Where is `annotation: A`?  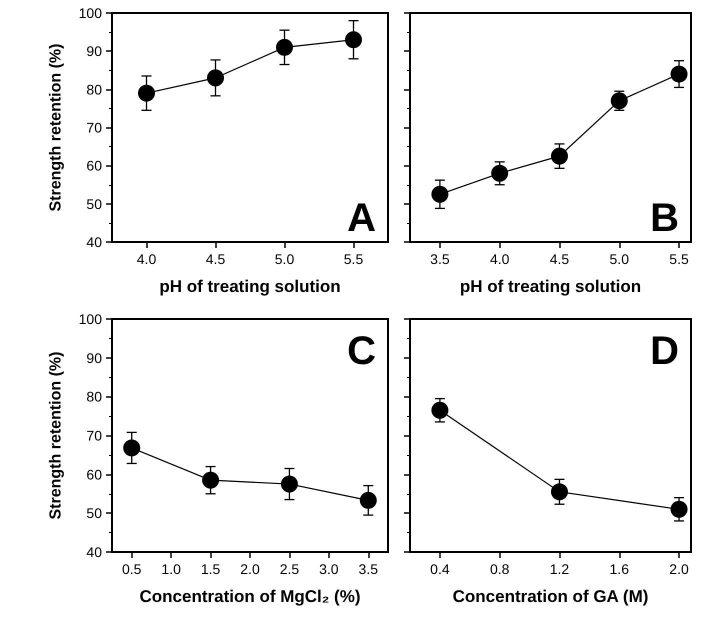
annotation: A is located at coordinates (361, 218).